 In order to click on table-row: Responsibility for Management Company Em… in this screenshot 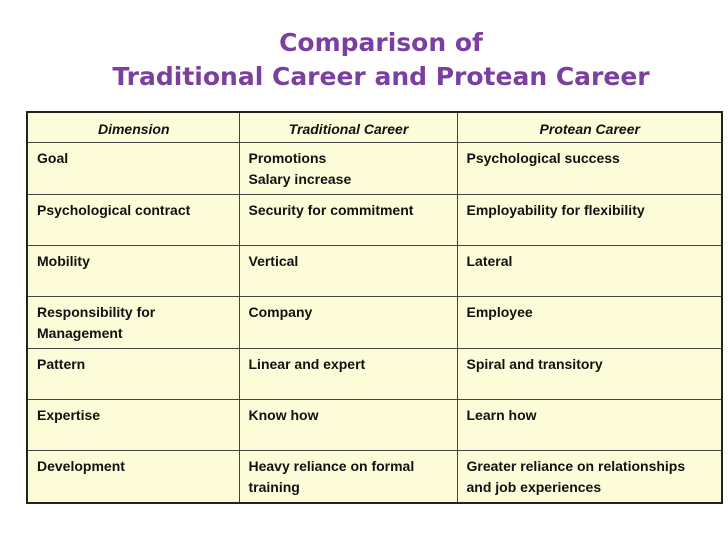, I will do `click(374, 322)`.